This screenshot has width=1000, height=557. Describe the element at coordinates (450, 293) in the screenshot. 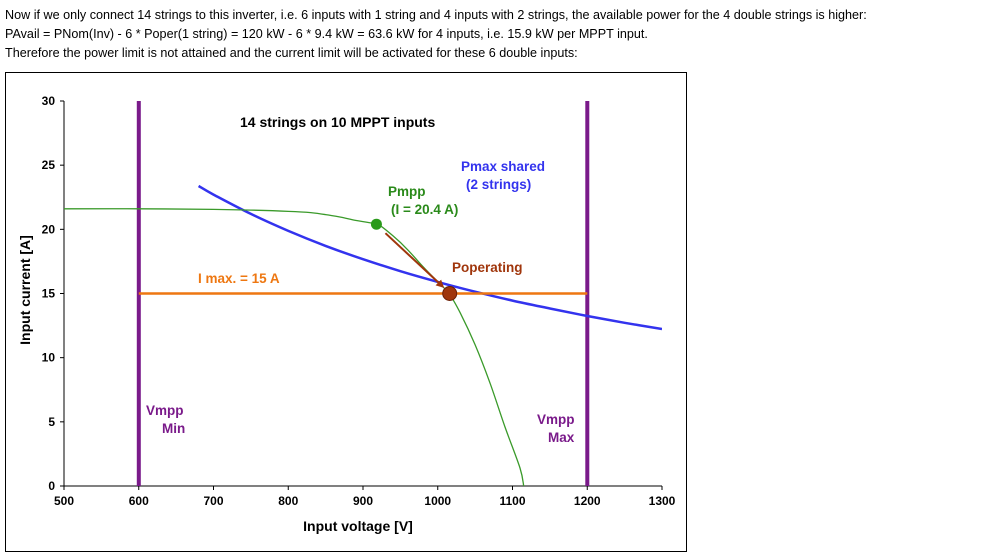

I see `poperating-point` at that location.